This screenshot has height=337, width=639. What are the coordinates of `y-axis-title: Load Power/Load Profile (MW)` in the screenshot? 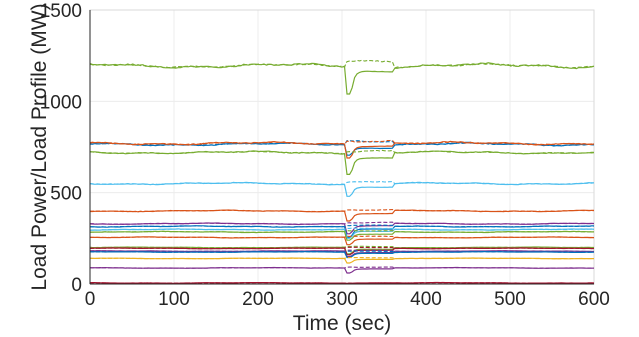 It's located at (39, 146).